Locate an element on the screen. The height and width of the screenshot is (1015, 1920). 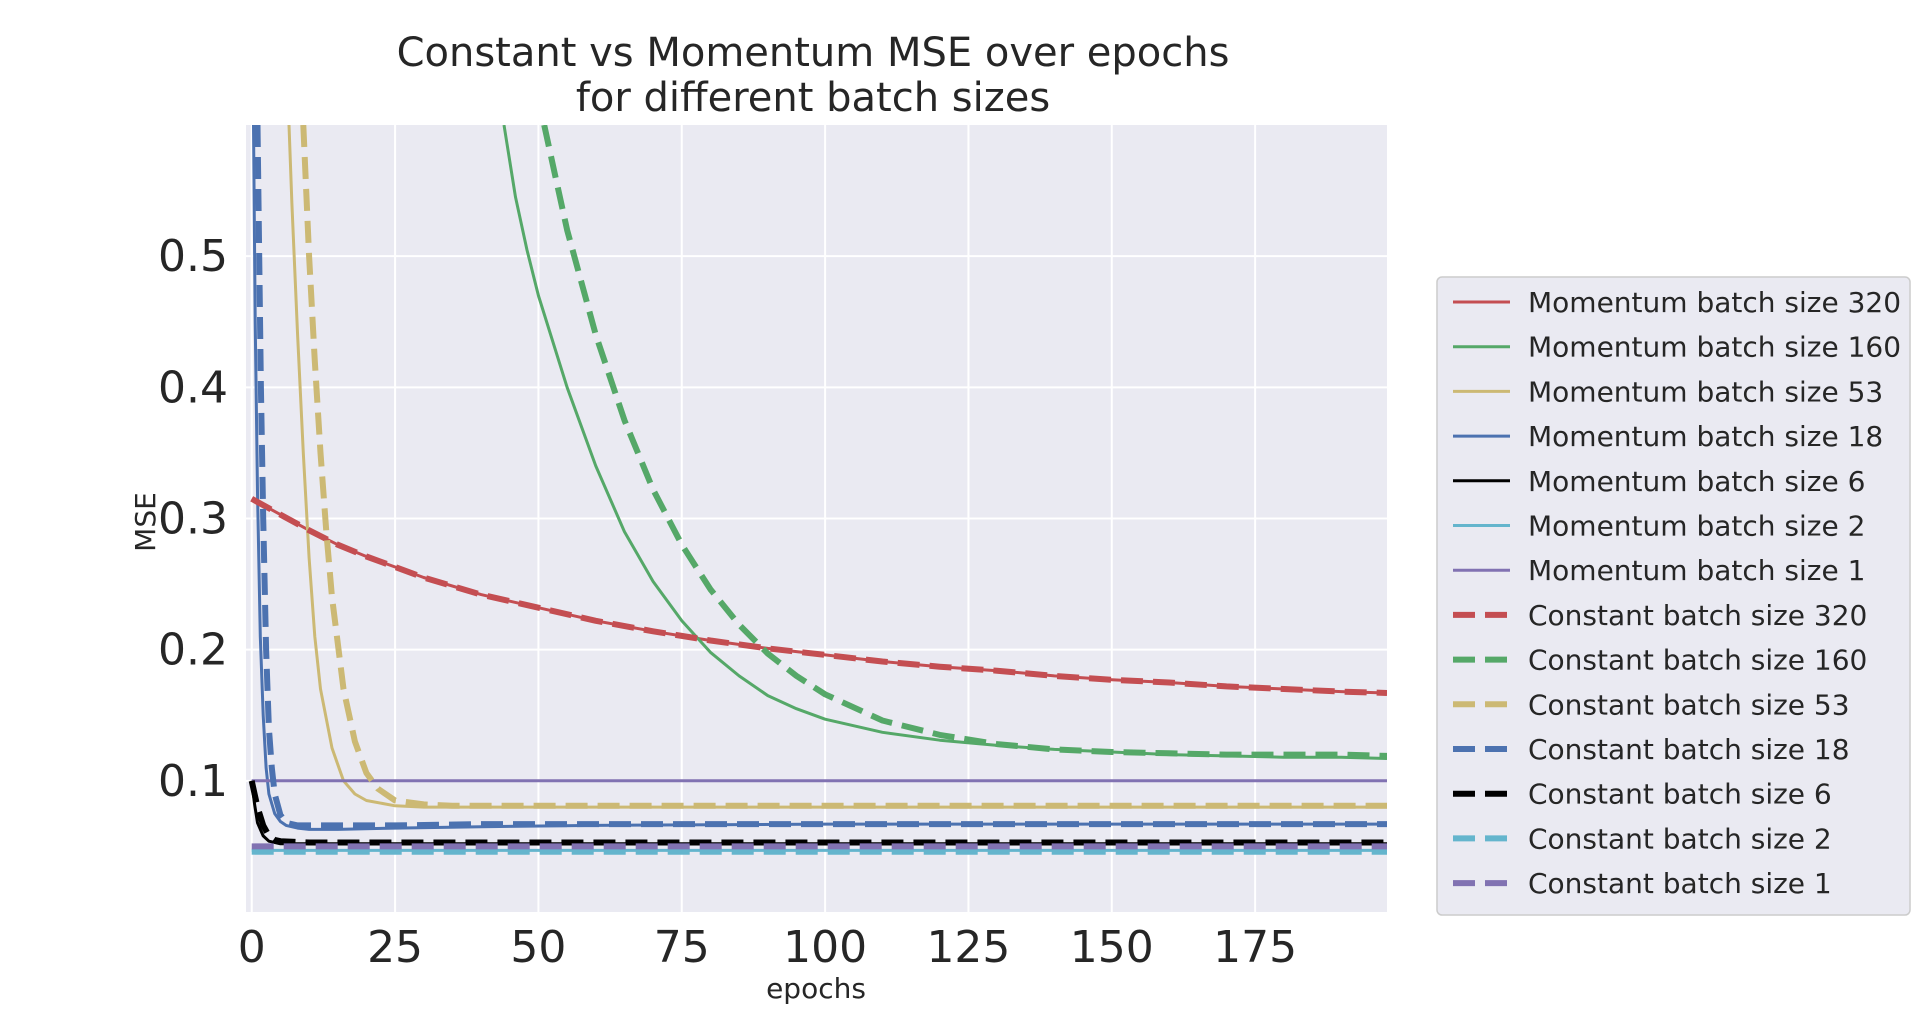
x-tick-label-7: 175 is located at coordinates (1255, 947).